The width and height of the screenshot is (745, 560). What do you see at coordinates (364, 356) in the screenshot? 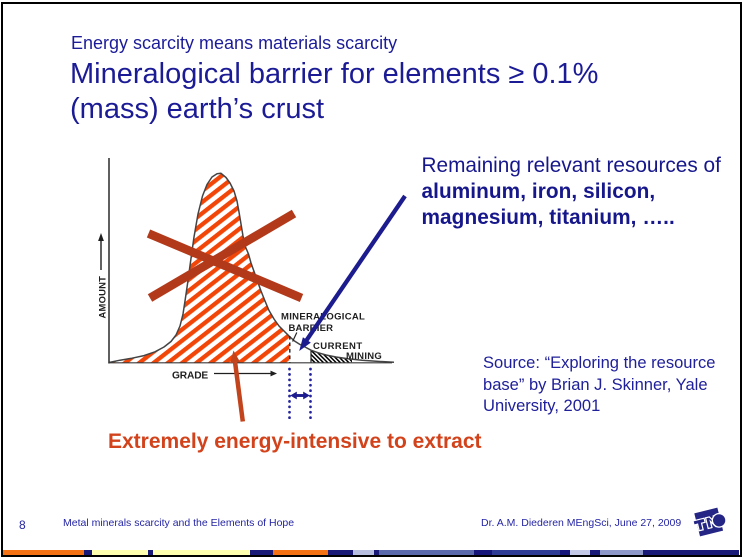
I see `svg-text: MINING` at bounding box center [364, 356].